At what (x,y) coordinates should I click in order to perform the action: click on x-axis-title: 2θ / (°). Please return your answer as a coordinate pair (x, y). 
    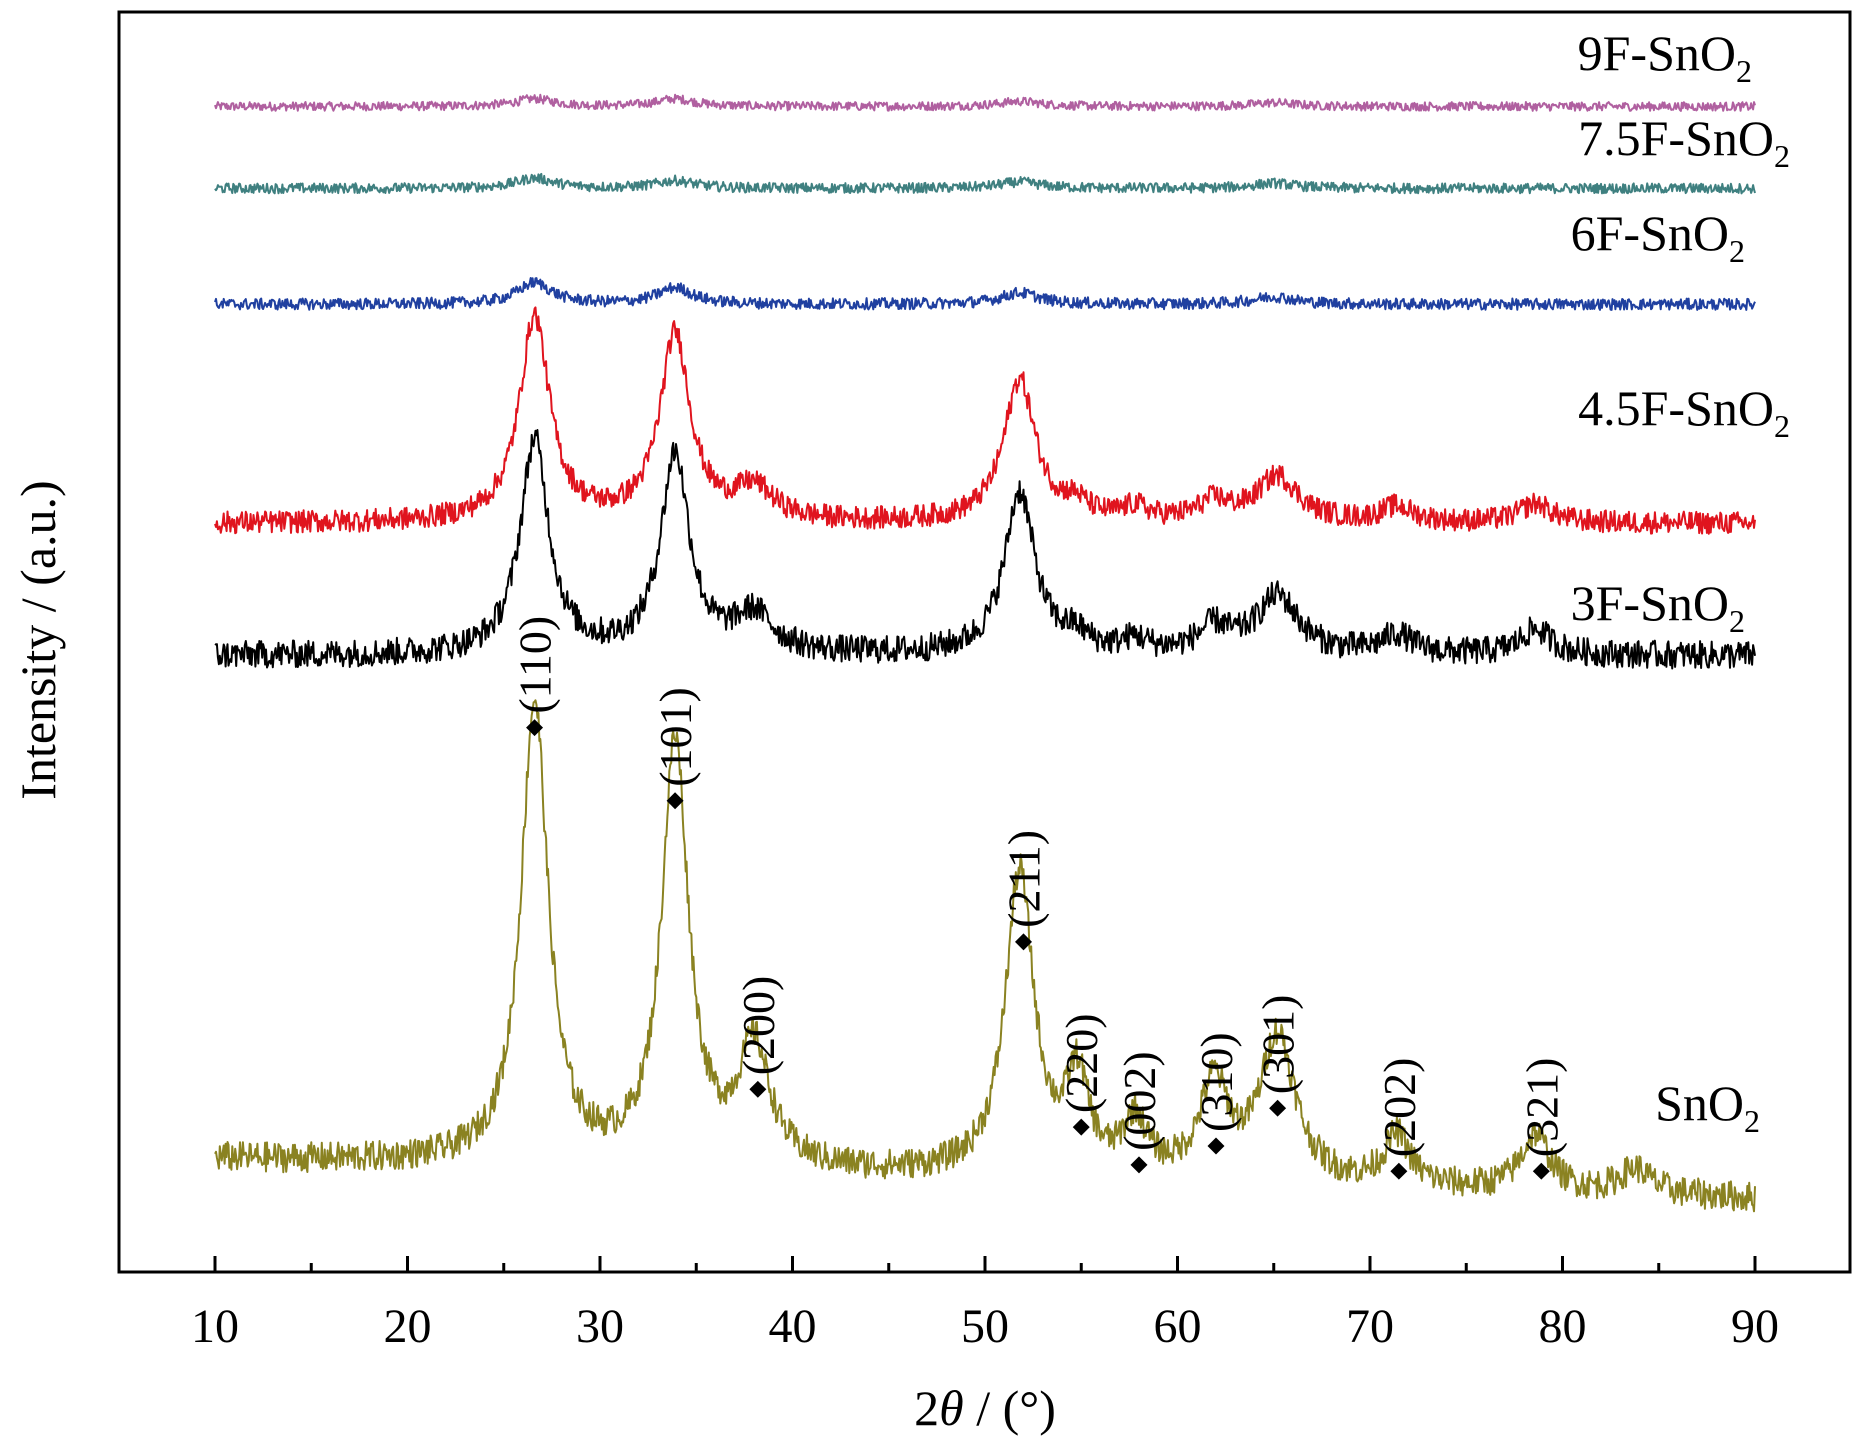
    Looking at the image, I should click on (985, 1408).